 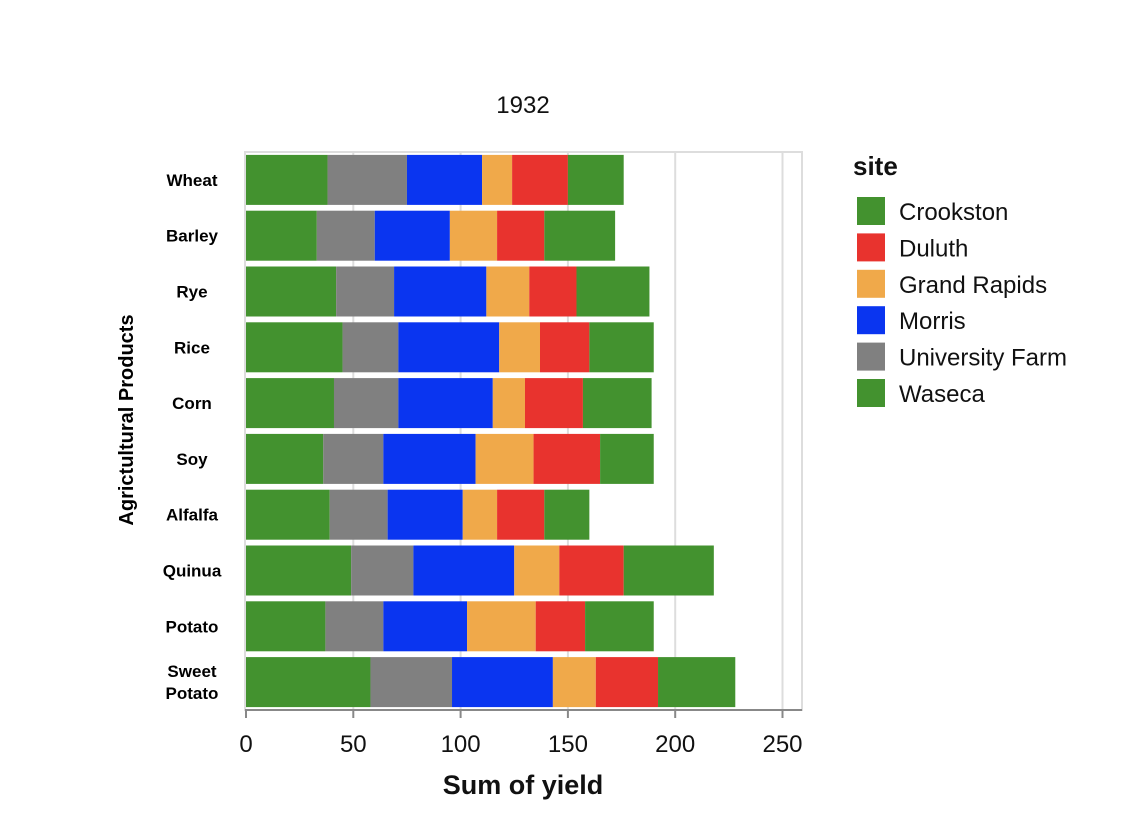 What do you see at coordinates (192, 571) in the screenshot?
I see `y-category-label: Quinua` at bounding box center [192, 571].